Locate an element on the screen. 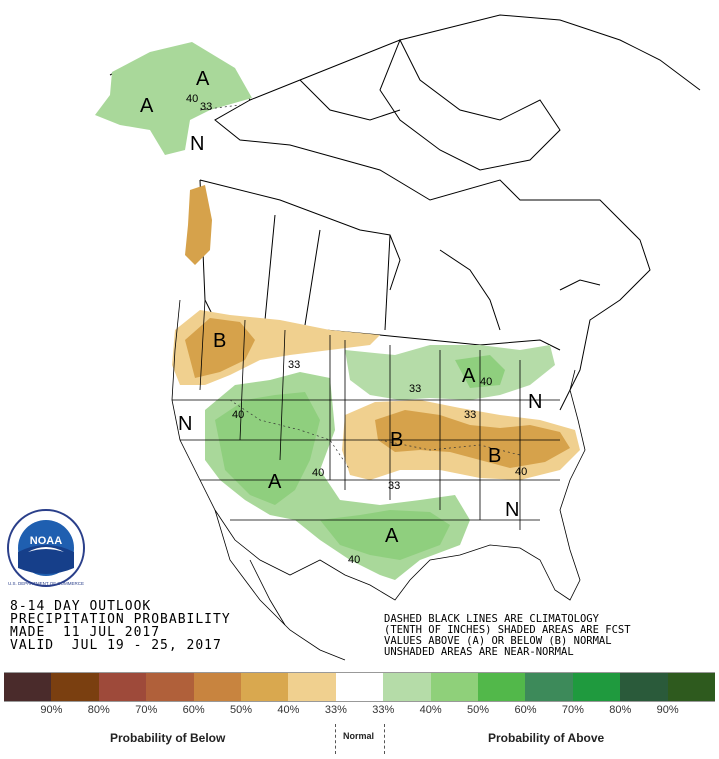 The width and height of the screenshot is (719, 759). label-40-texas: 40 is located at coordinates (354, 560).